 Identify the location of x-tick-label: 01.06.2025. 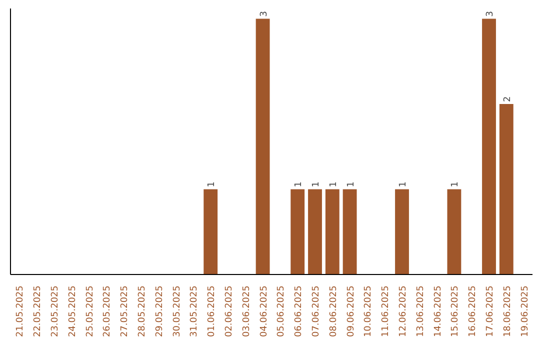
(212, 312).